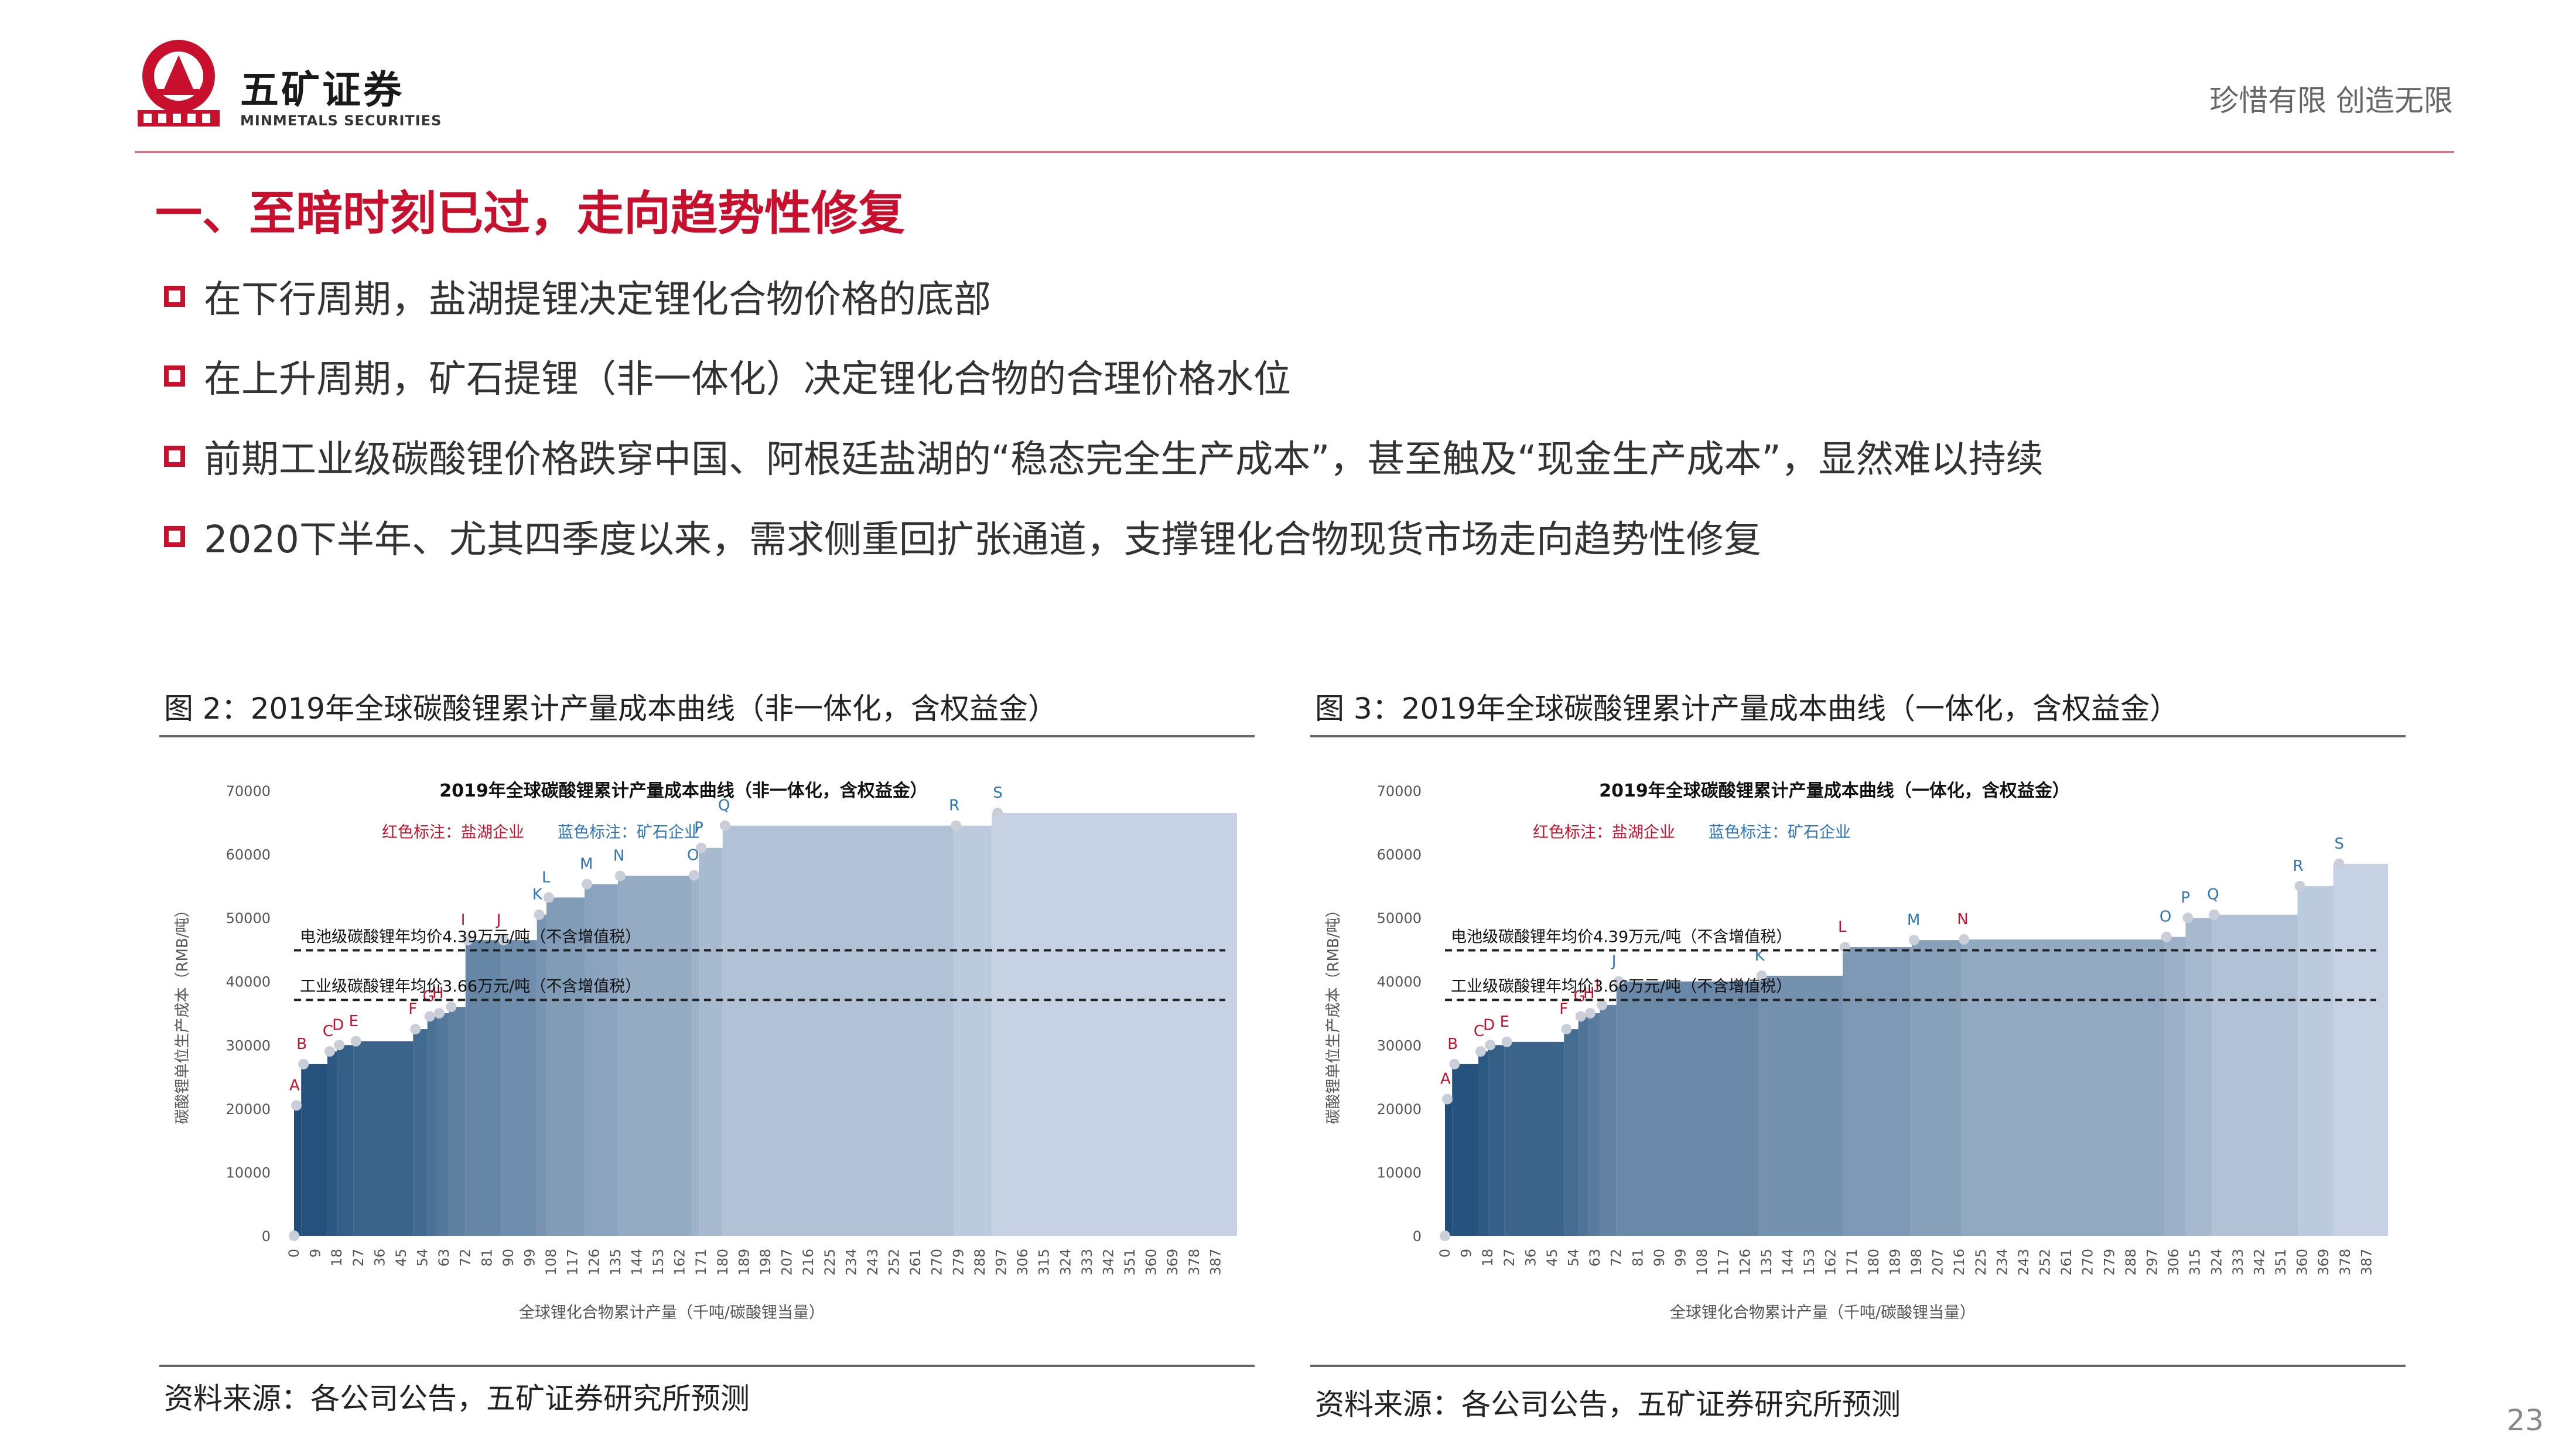  What do you see at coordinates (444, 1258) in the screenshot?
I see `x-tick-label: 63` at bounding box center [444, 1258].